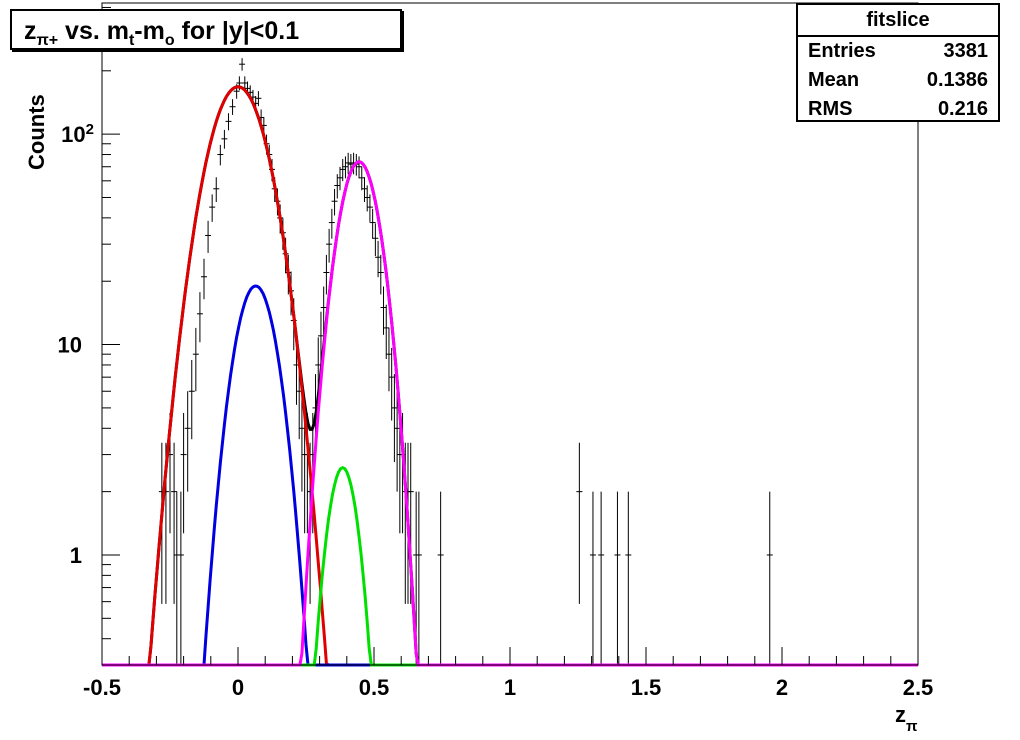 Image resolution: width=1020 pixels, height=740 pixels. What do you see at coordinates (102, 687) in the screenshot?
I see `x-tick-label: -0.5` at bounding box center [102, 687].